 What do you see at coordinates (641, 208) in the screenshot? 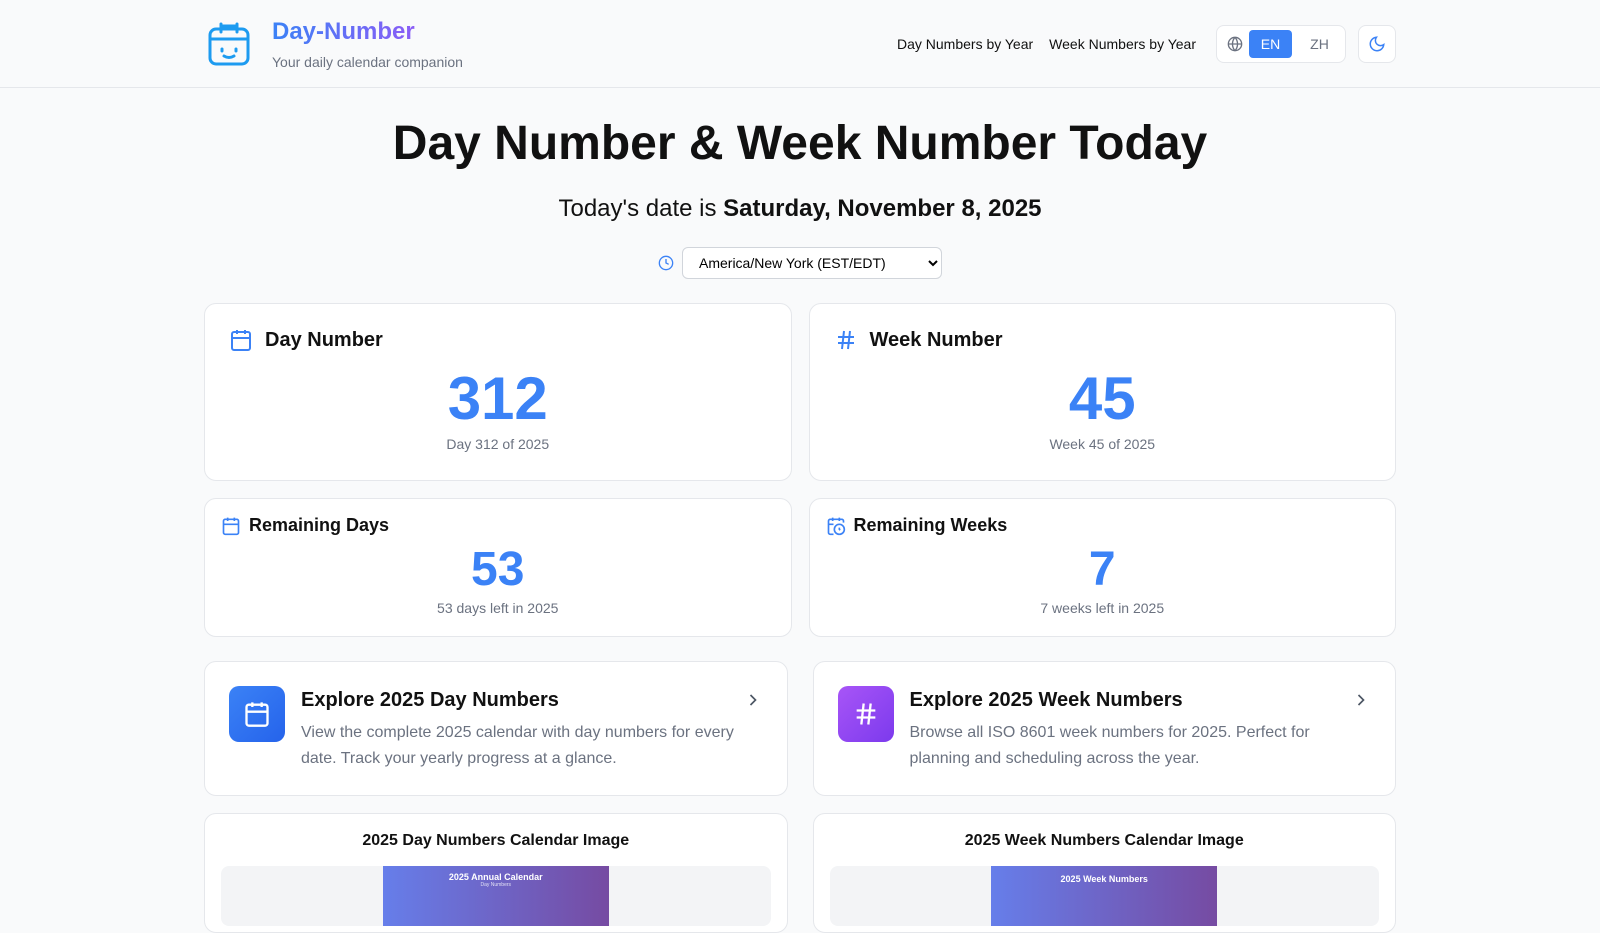
I see `today-prefix: Today's date is` at bounding box center [641, 208].